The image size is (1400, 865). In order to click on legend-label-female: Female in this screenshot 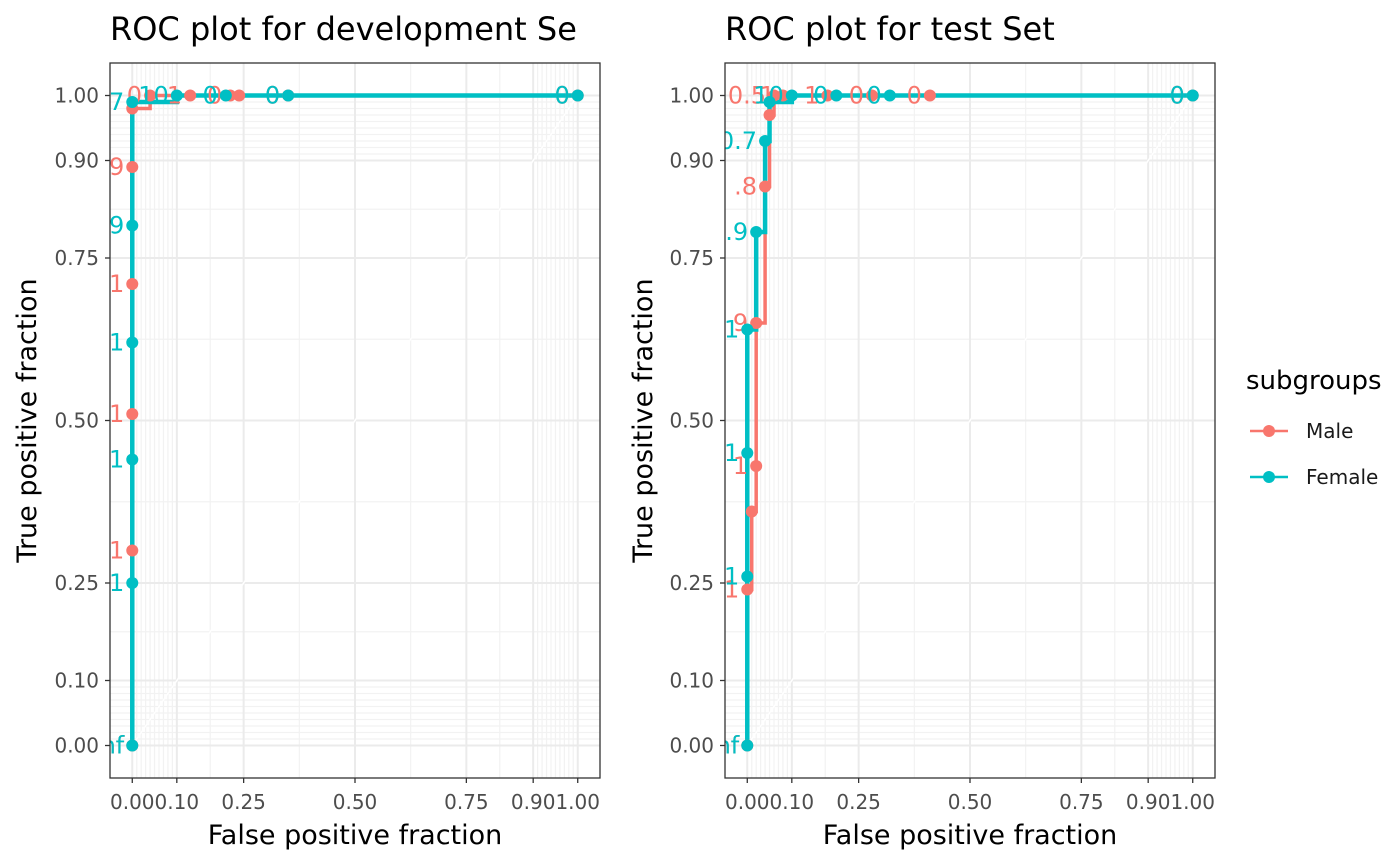, I will do `click(1342, 477)`.